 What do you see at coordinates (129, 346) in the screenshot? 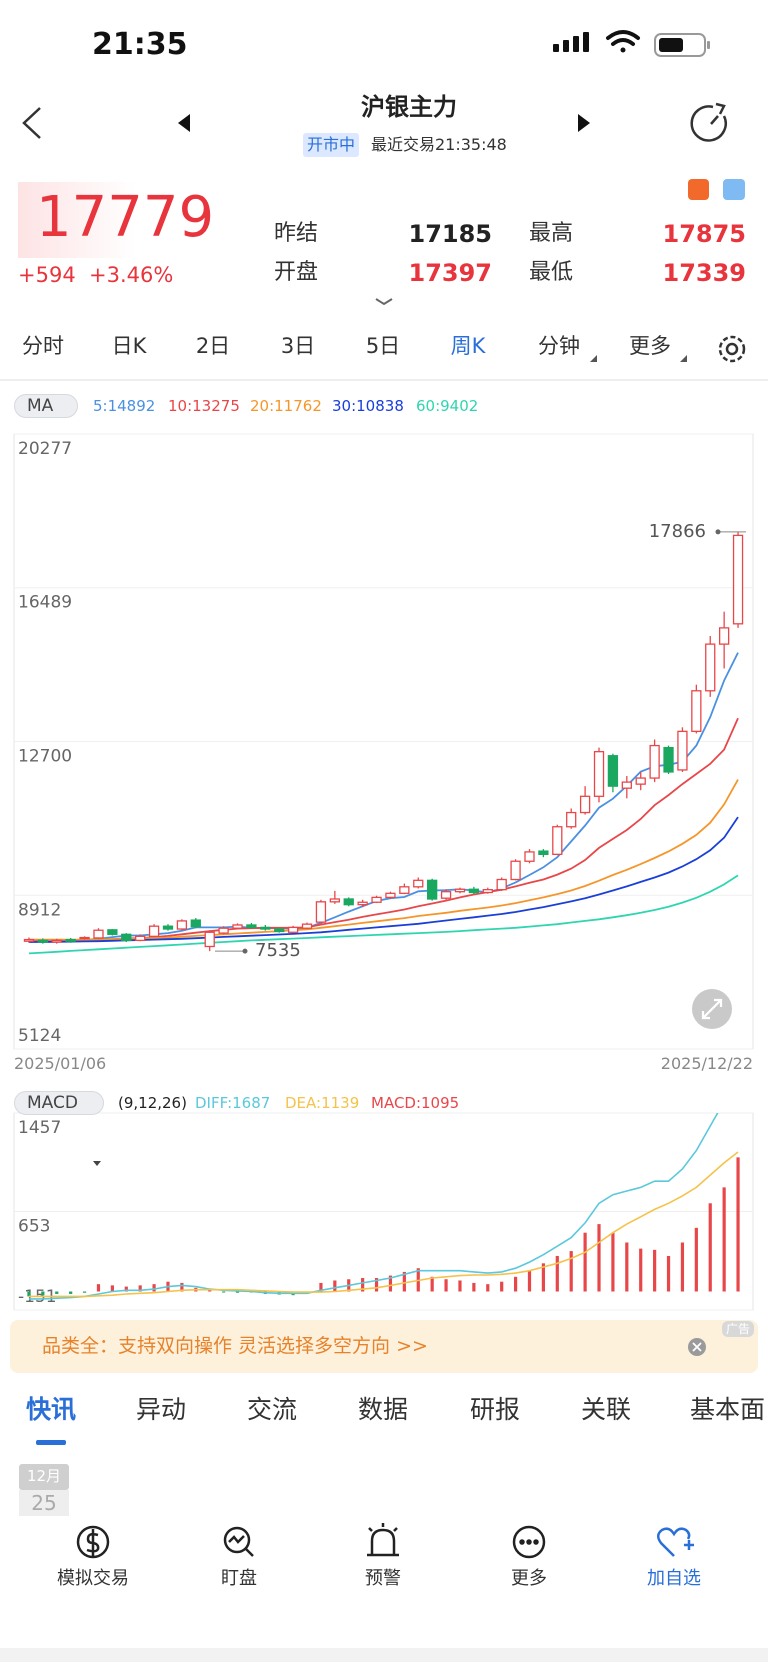
I see `period-tab: 日K` at bounding box center [129, 346].